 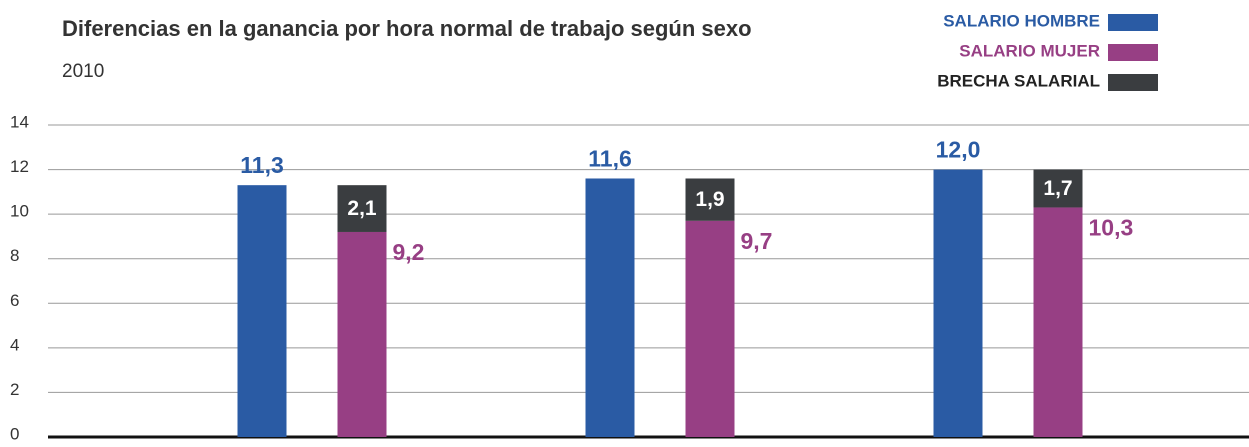 I want to click on value-label: 1,7, so click(x=1057, y=188).